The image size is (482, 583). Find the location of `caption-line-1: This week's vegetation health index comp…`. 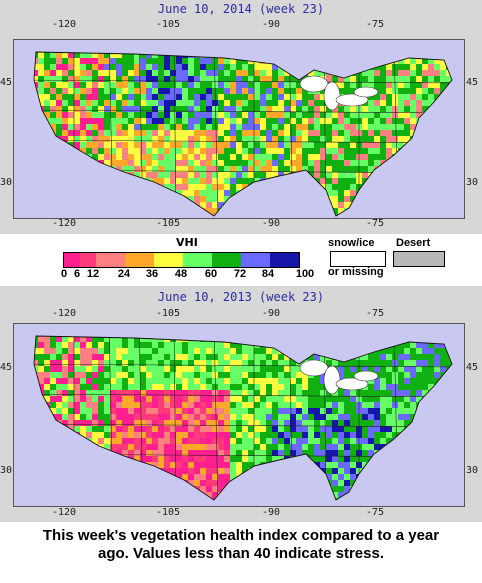

caption-line-1: This week's vegetation health index comp… is located at coordinates (241, 535).